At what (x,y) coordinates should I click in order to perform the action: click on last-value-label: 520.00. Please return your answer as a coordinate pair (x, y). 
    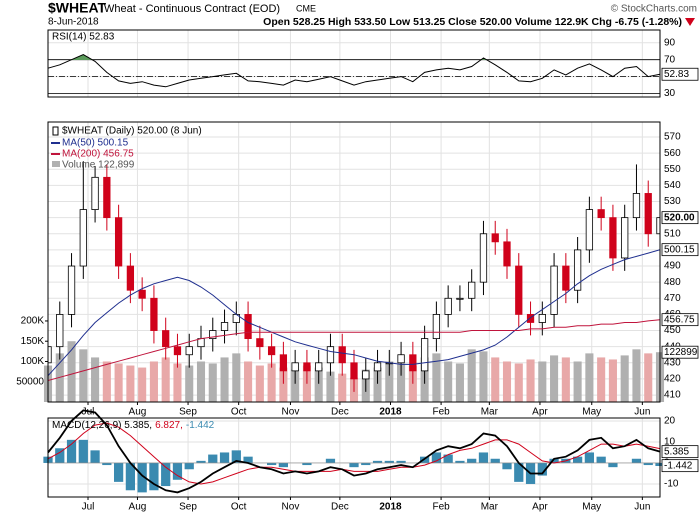
    Looking at the image, I should click on (680, 218).